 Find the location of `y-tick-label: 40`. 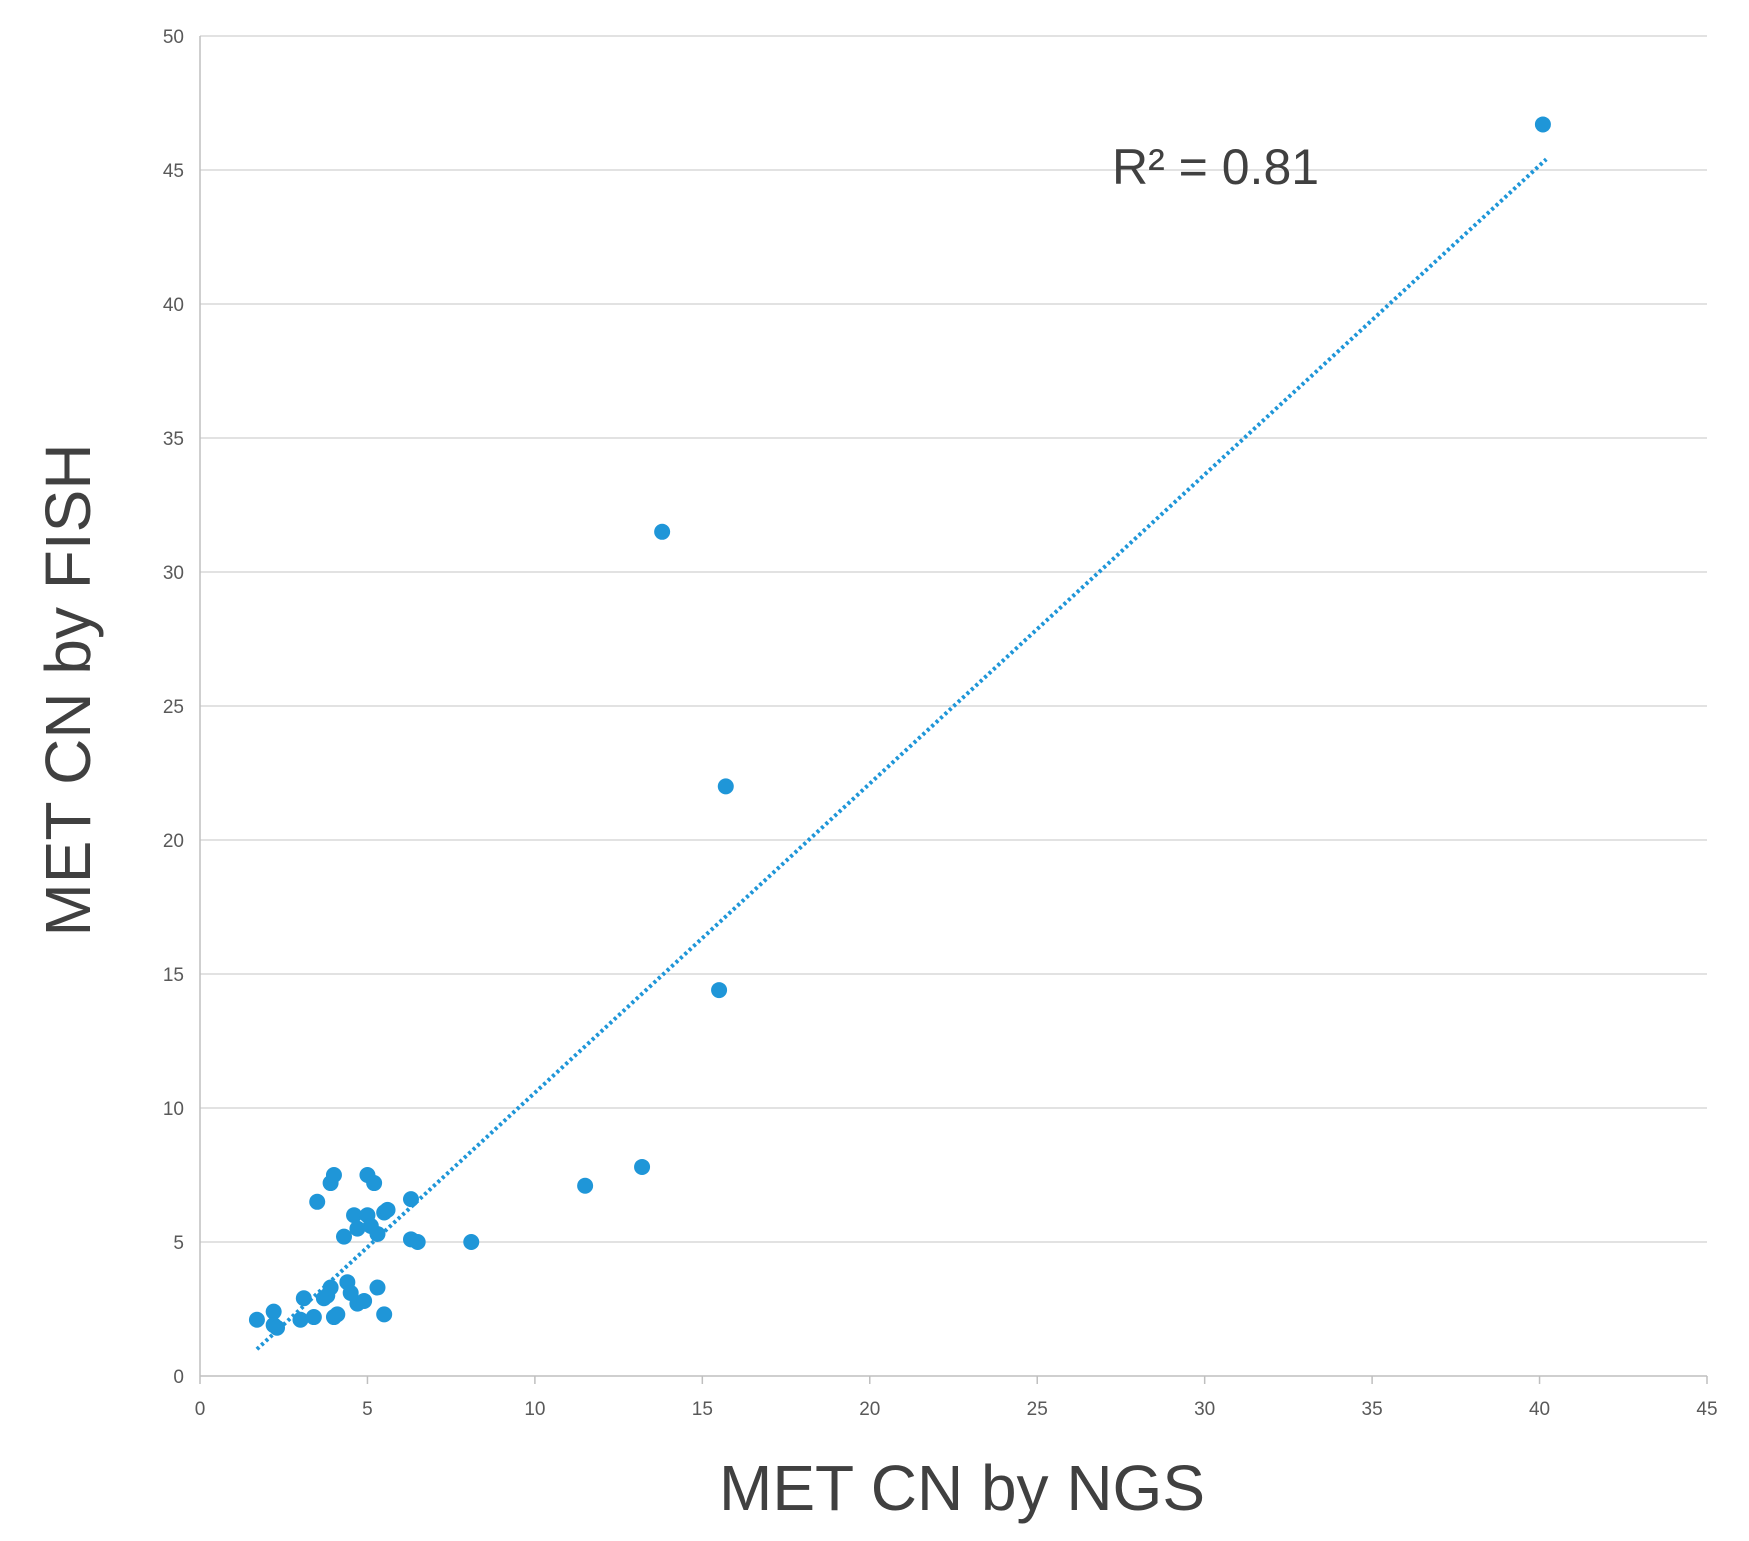

y-tick-label: 40 is located at coordinates (173, 305).